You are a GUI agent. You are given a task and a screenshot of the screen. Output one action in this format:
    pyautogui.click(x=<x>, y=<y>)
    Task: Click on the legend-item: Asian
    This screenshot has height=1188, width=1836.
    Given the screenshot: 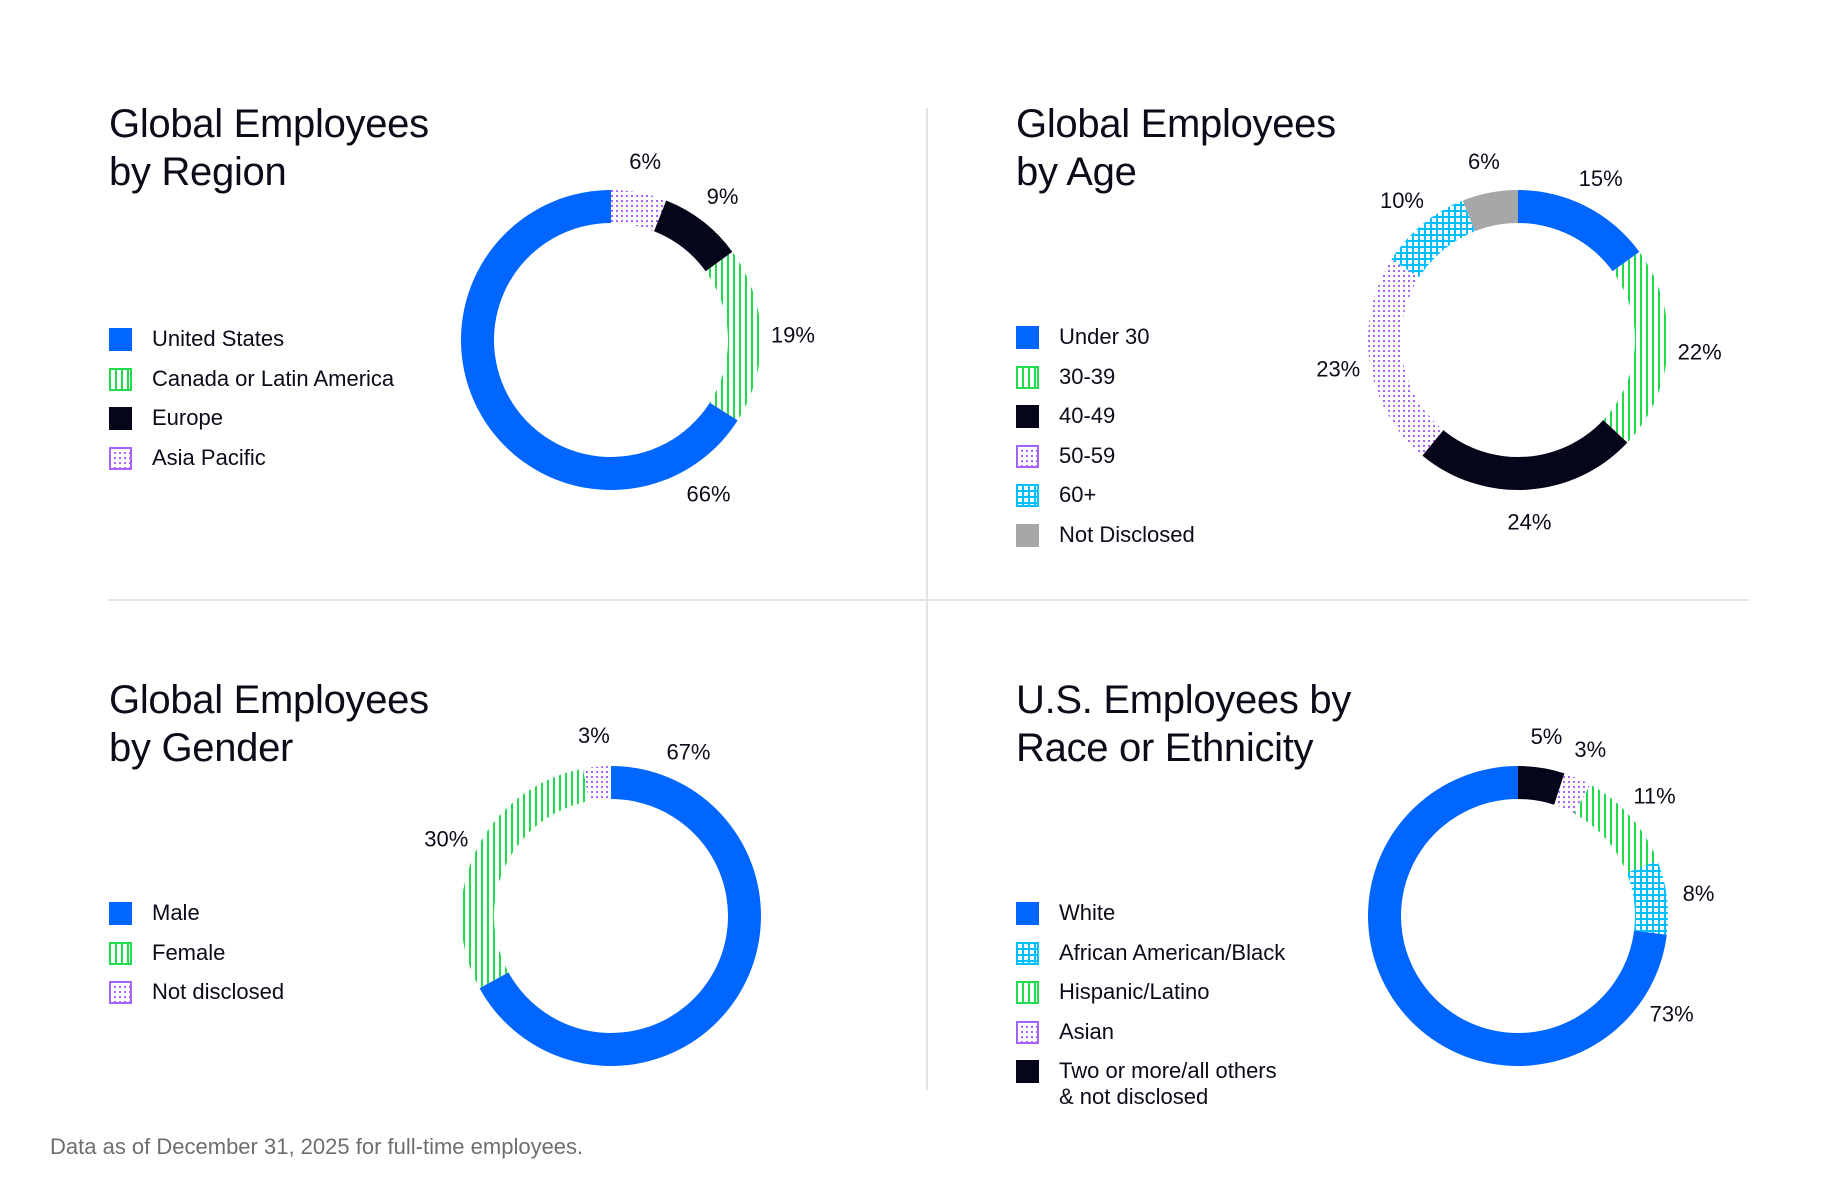 What is the action you would take?
    pyautogui.click(x=1150, y=1039)
    